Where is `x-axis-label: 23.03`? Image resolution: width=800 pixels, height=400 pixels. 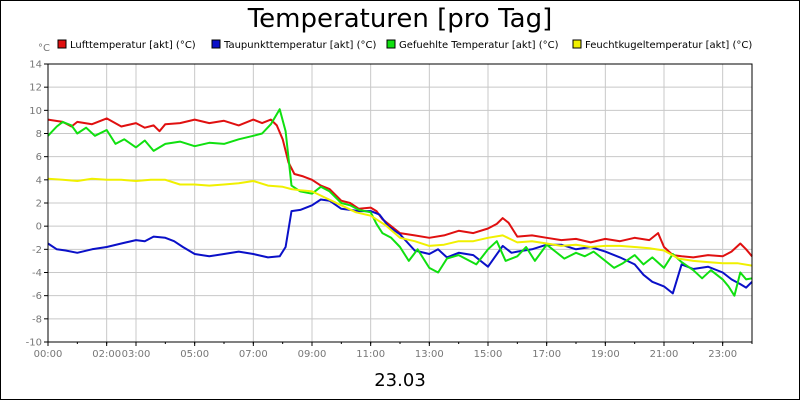
x-axis-label: 23.03 is located at coordinates (400, 380).